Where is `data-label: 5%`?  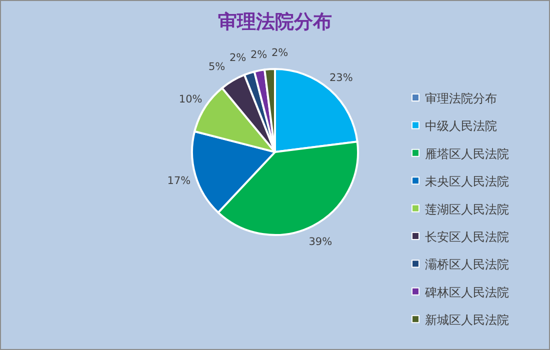
data-label: 5% is located at coordinates (217, 66).